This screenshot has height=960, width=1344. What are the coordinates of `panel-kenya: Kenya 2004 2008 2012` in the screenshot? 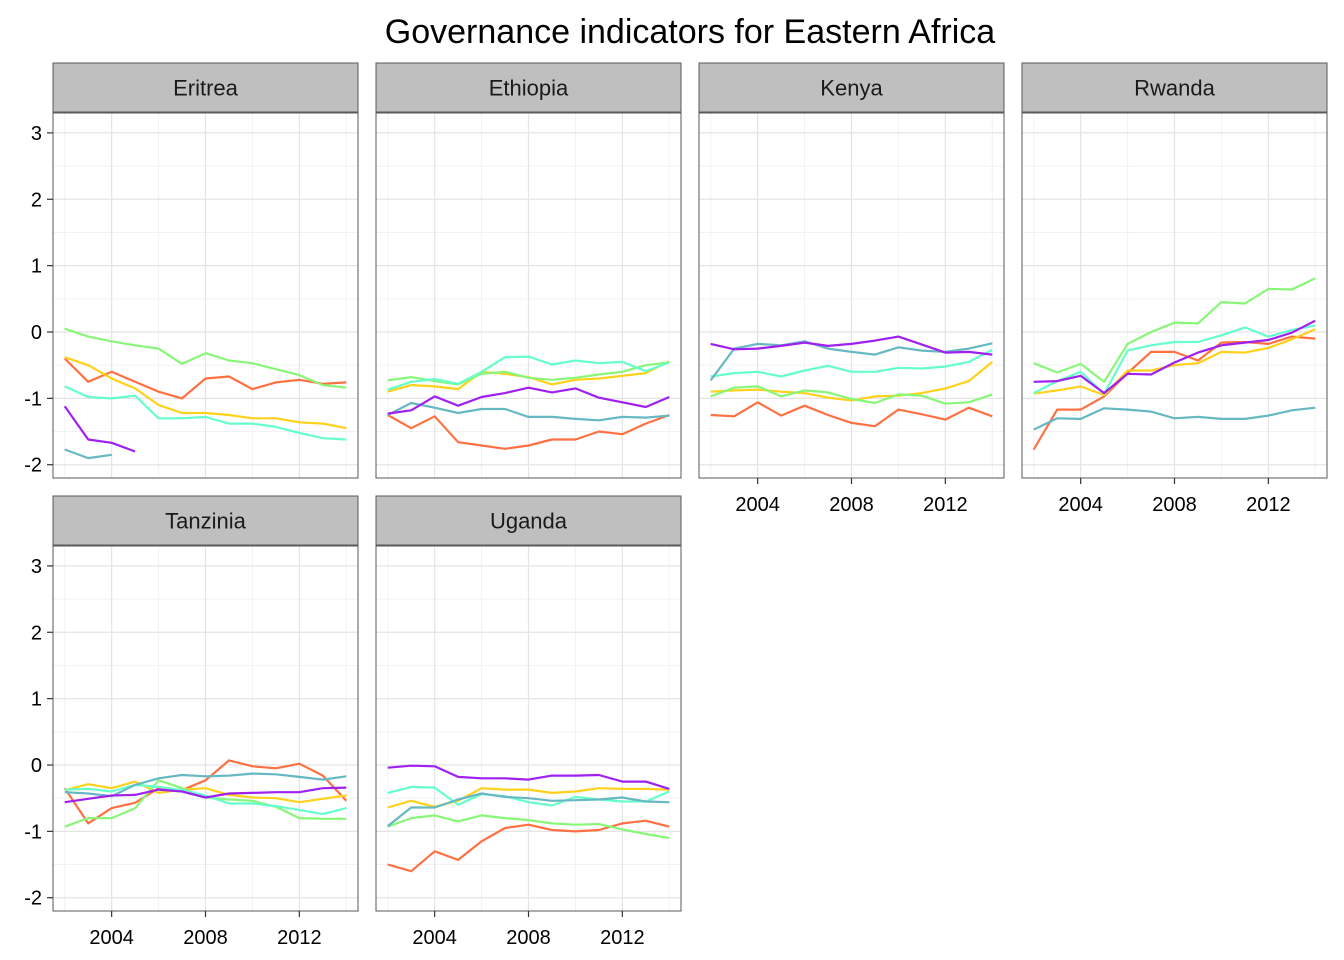 It's located at (851, 289).